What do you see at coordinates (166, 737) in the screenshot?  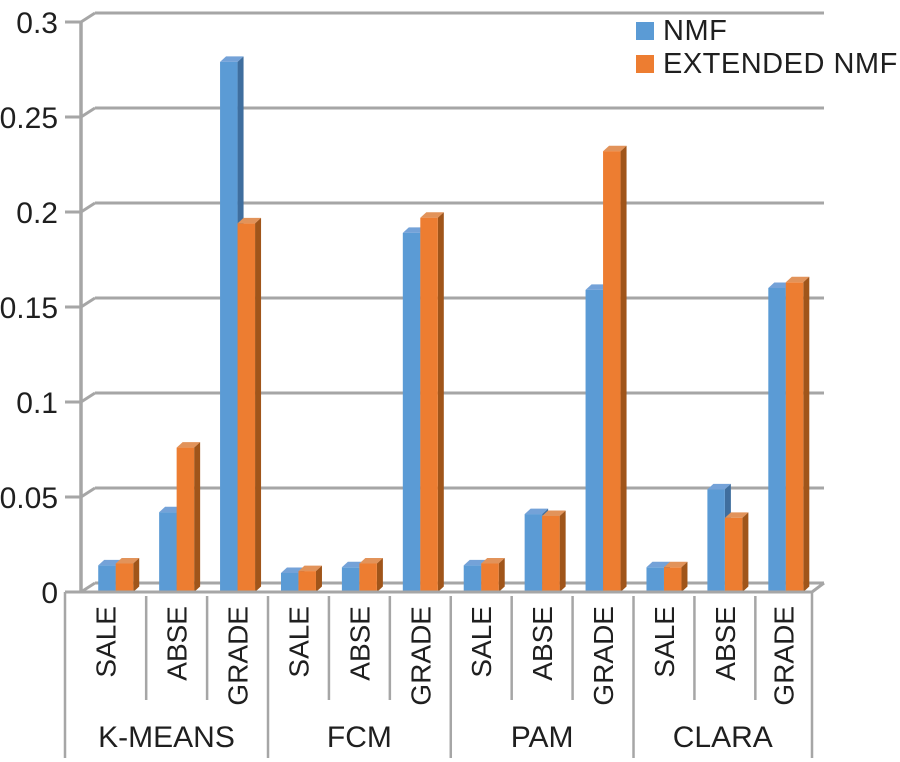 I see `group-label: K-MEANS` at bounding box center [166, 737].